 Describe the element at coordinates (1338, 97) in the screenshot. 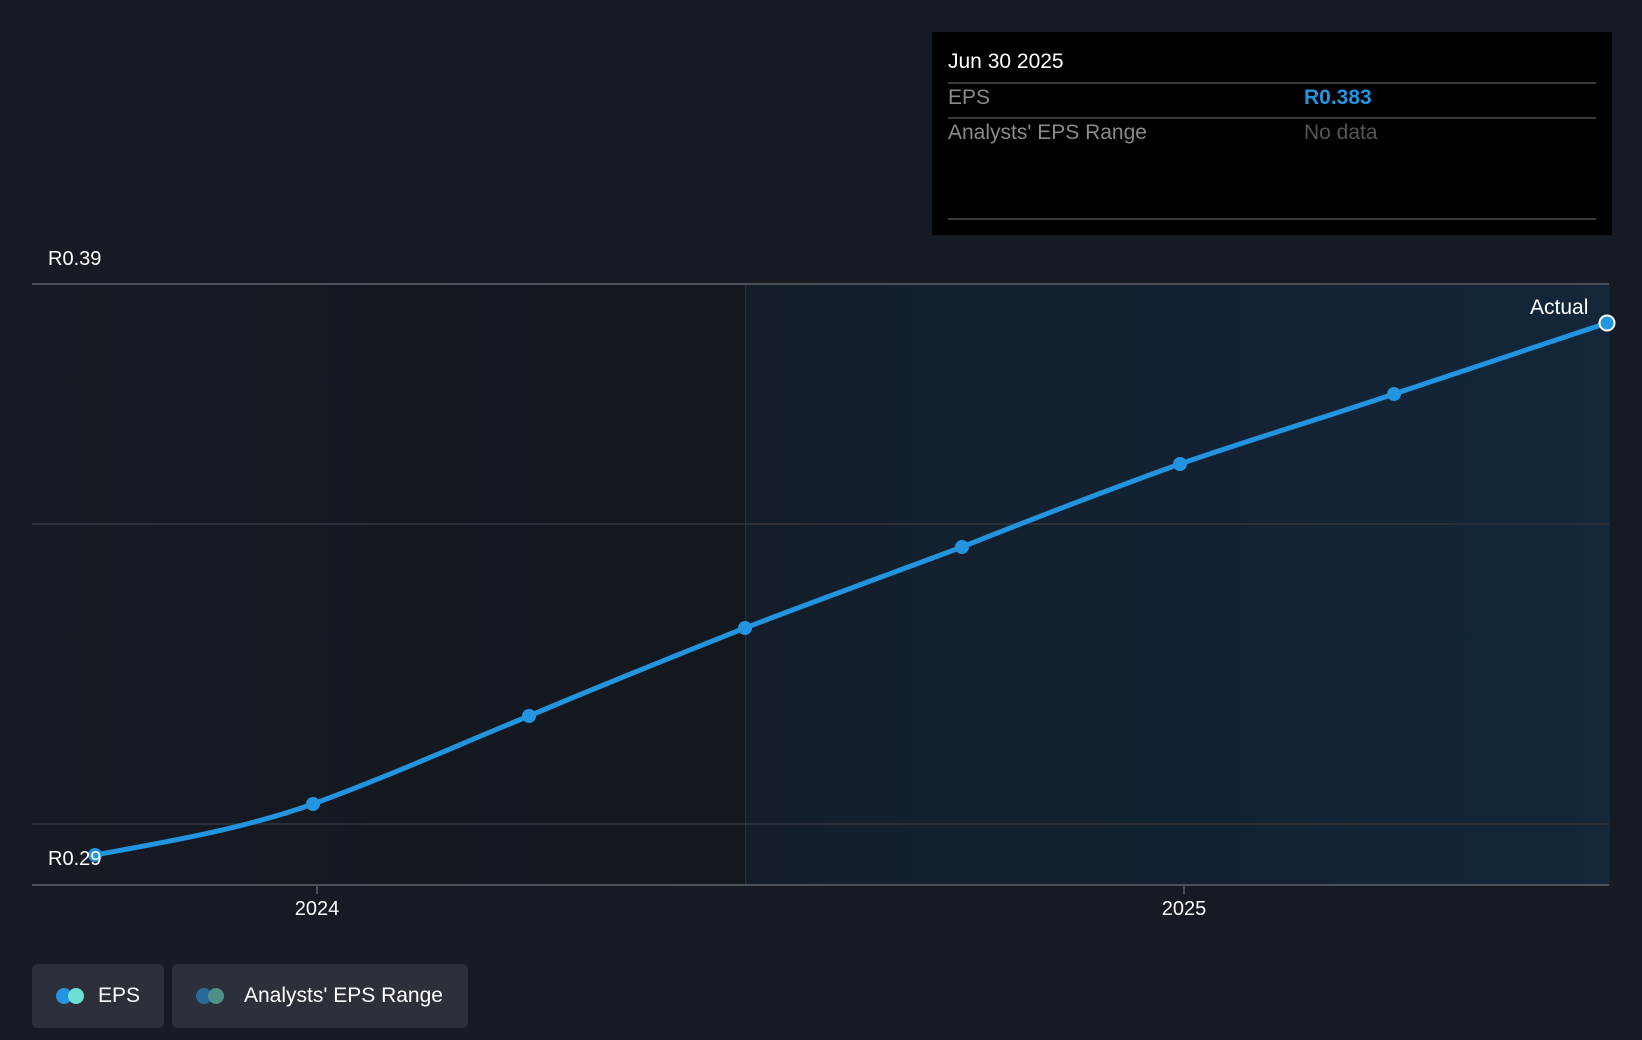

I see `tooltip-eps-value: R0.383` at that location.